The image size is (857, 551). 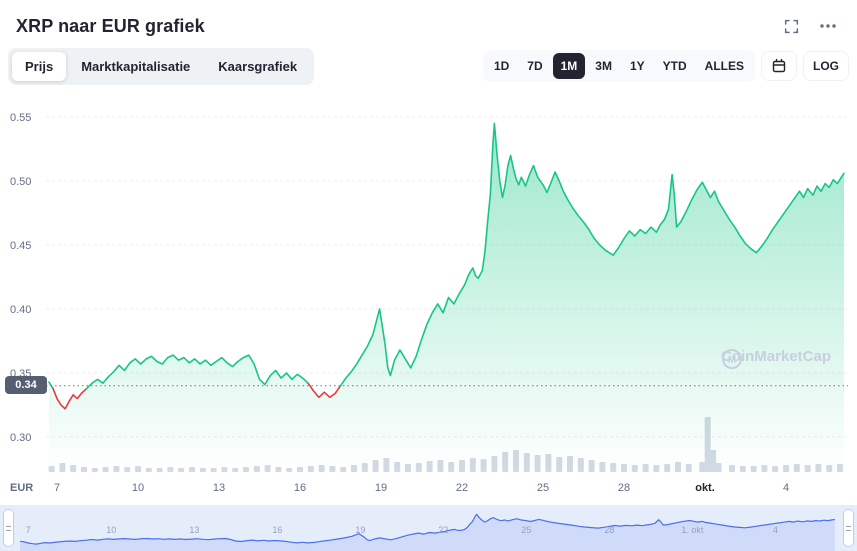 What do you see at coordinates (848, 528) in the screenshot?
I see `navigator-right-handle` at bounding box center [848, 528].